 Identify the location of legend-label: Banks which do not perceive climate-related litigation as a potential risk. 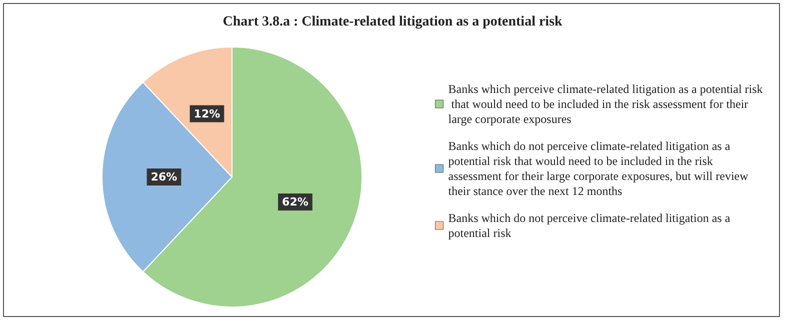
(591, 225).